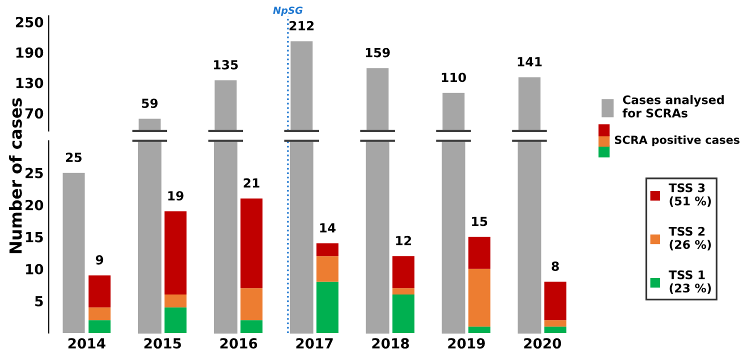  I want to click on x-tick-label: 2016, so click(239, 343).